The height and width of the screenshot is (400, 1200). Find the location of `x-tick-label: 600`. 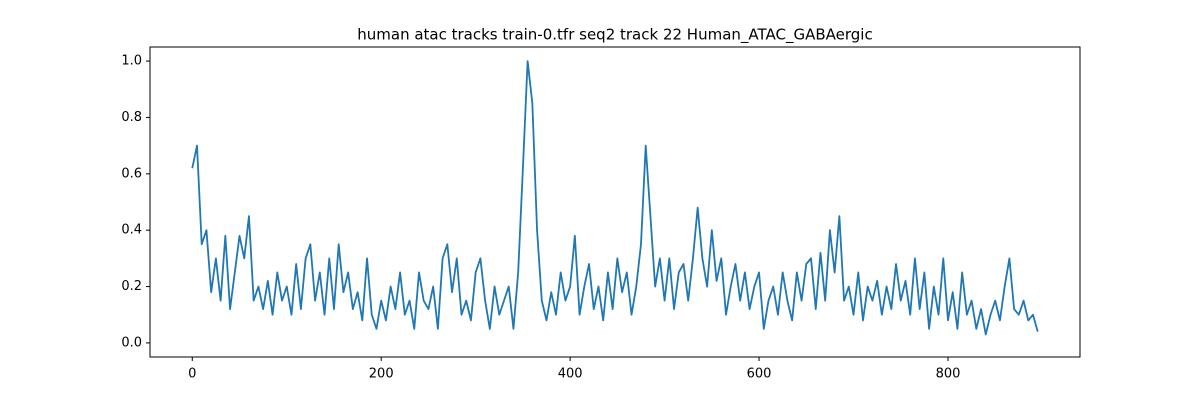

x-tick-label: 600 is located at coordinates (759, 374).